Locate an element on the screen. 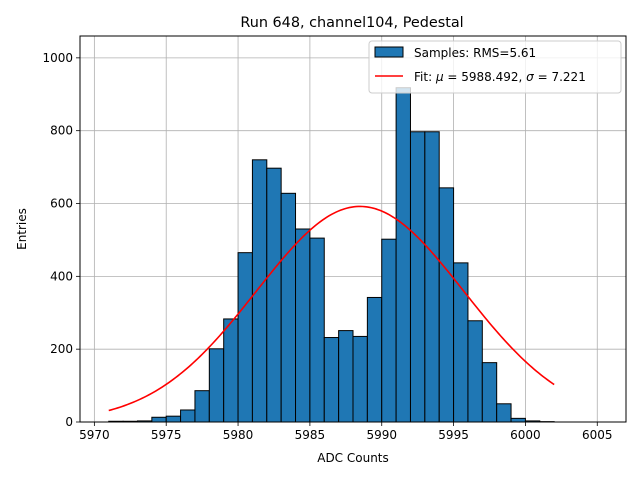 Image resolution: width=640 pixels, height=484 pixels. legend-sigma-value: 7.221 is located at coordinates (568, 77).